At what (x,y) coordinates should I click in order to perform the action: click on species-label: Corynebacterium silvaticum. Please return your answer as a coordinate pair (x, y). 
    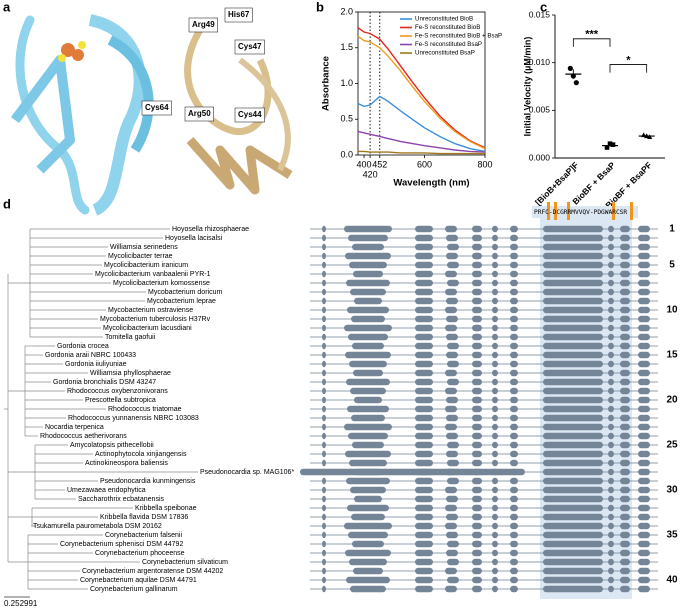
    Looking at the image, I should click on (185, 562).